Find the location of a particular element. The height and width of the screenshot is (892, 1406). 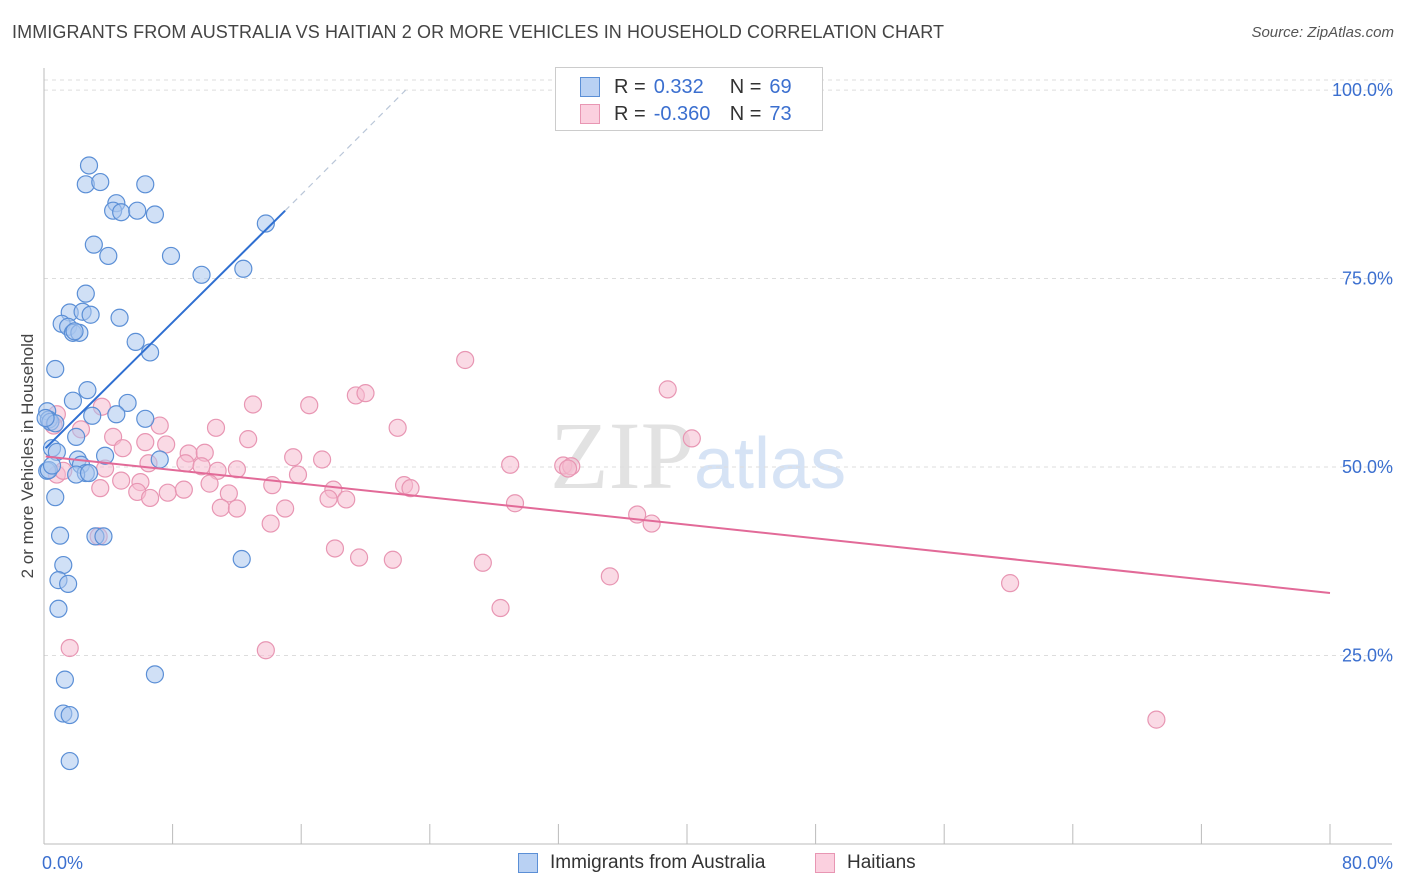

watermark-zip: ZIP is located at coordinates (622, 455).